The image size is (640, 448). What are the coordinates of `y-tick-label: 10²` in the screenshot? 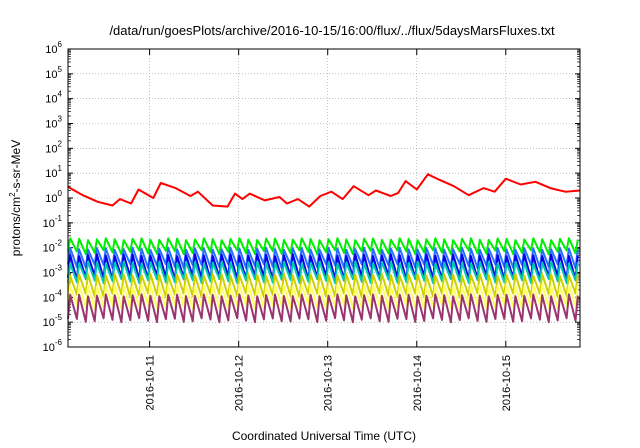 It's located at (53, 147).